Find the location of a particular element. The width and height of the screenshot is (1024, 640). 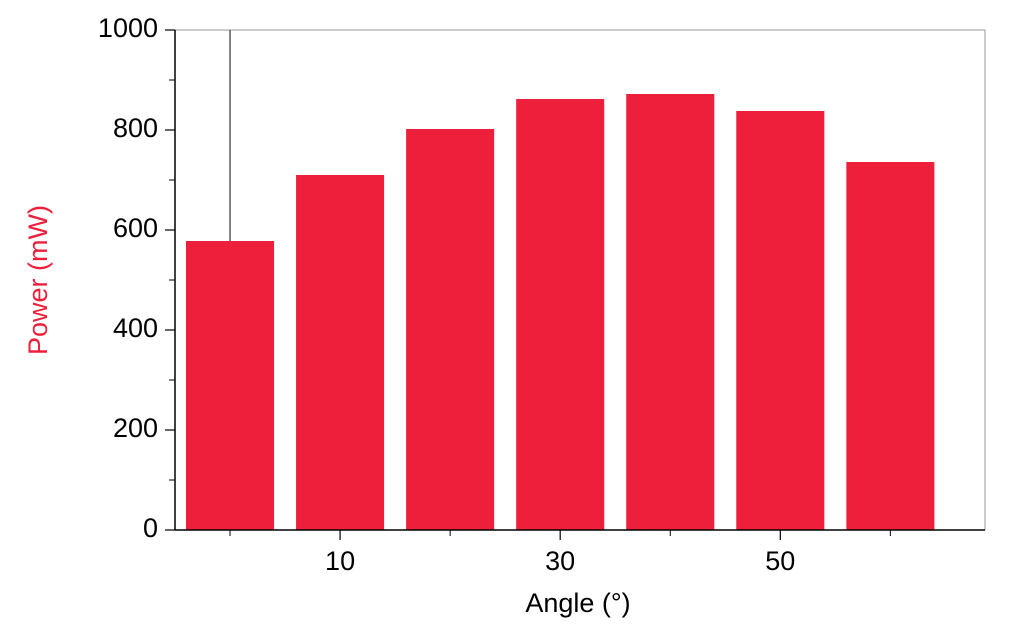

y-axis-label: Power (mW) is located at coordinates (38, 280).